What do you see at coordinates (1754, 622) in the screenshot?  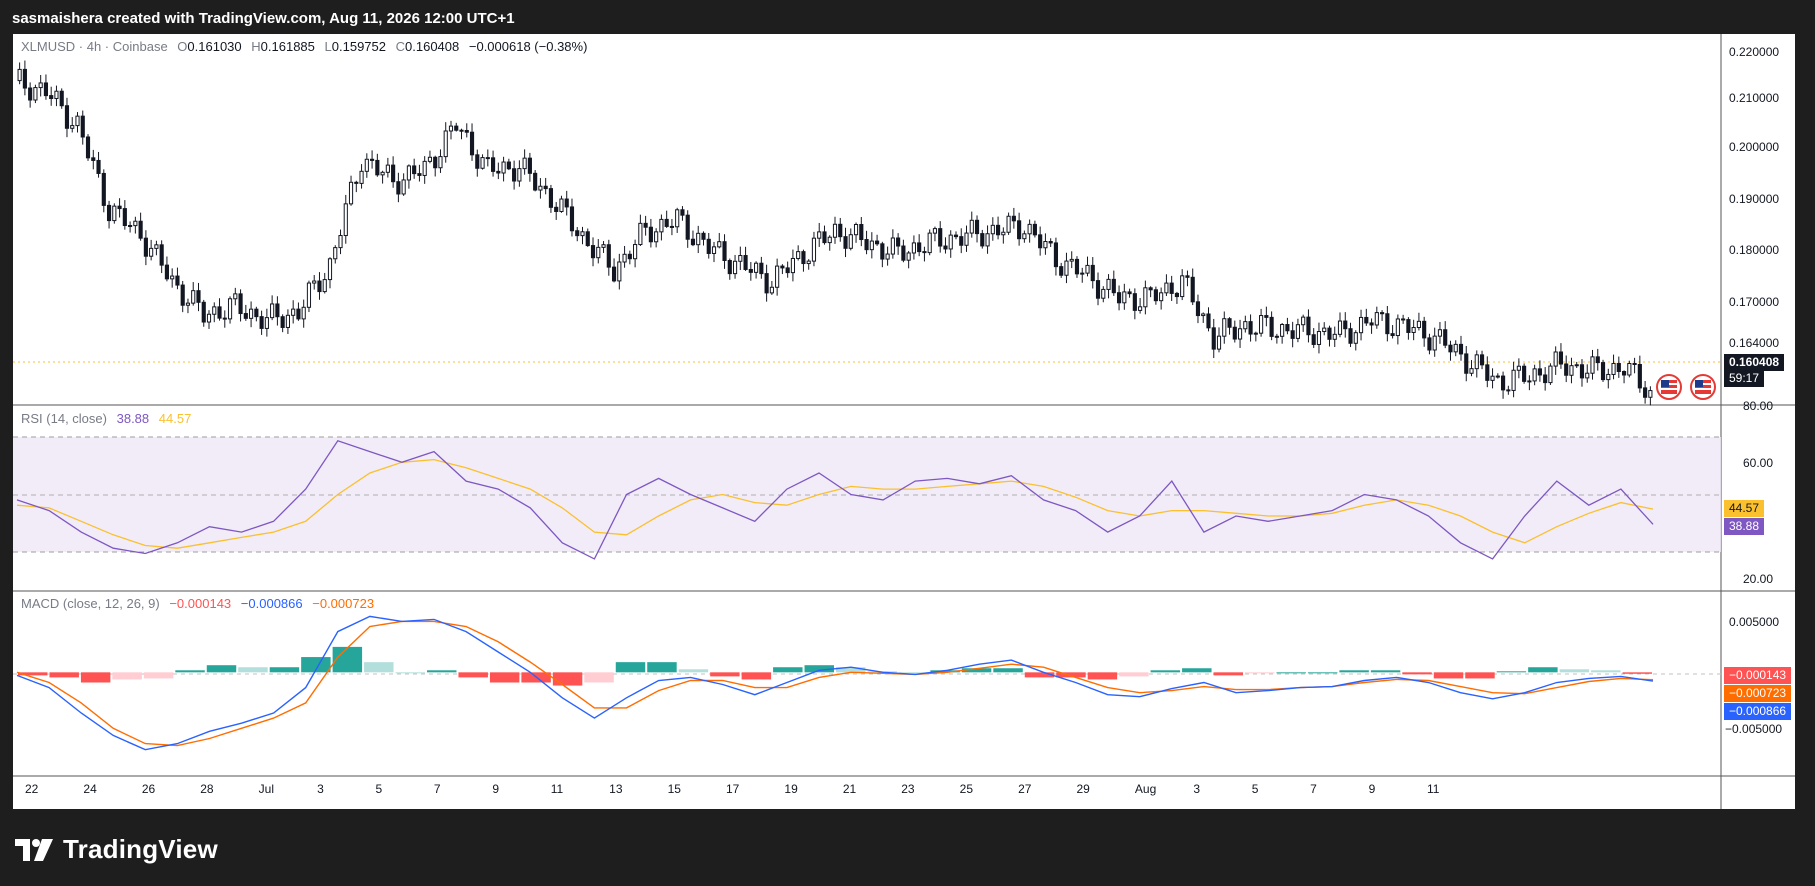 I see `macd-axis-tick: 0.005000` at bounding box center [1754, 622].